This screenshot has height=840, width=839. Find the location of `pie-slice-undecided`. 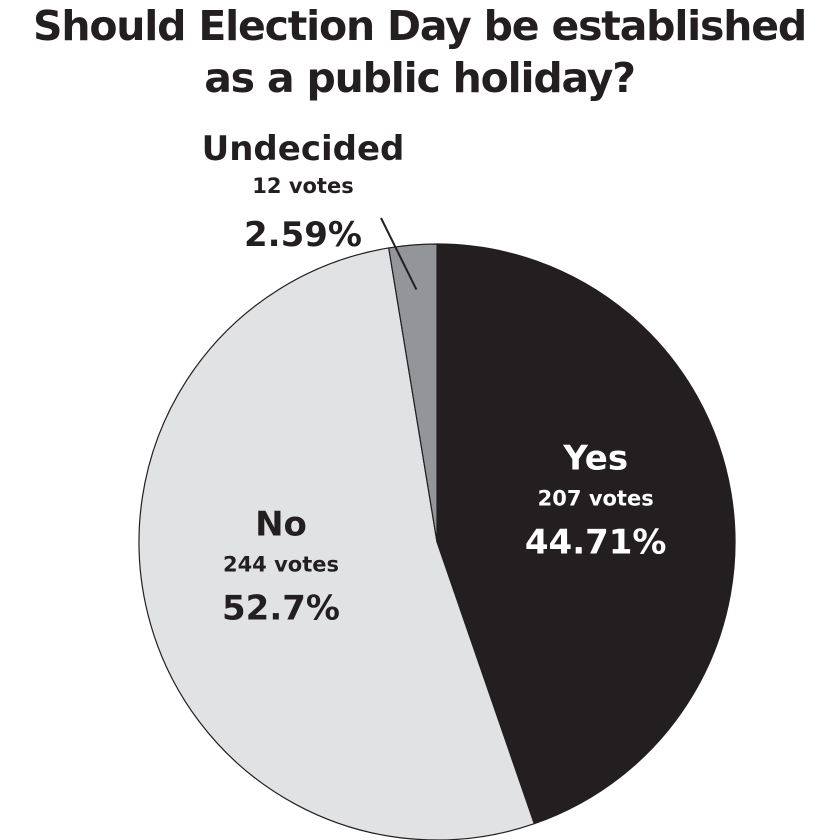

pie-slice-undecided is located at coordinates (413, 393).